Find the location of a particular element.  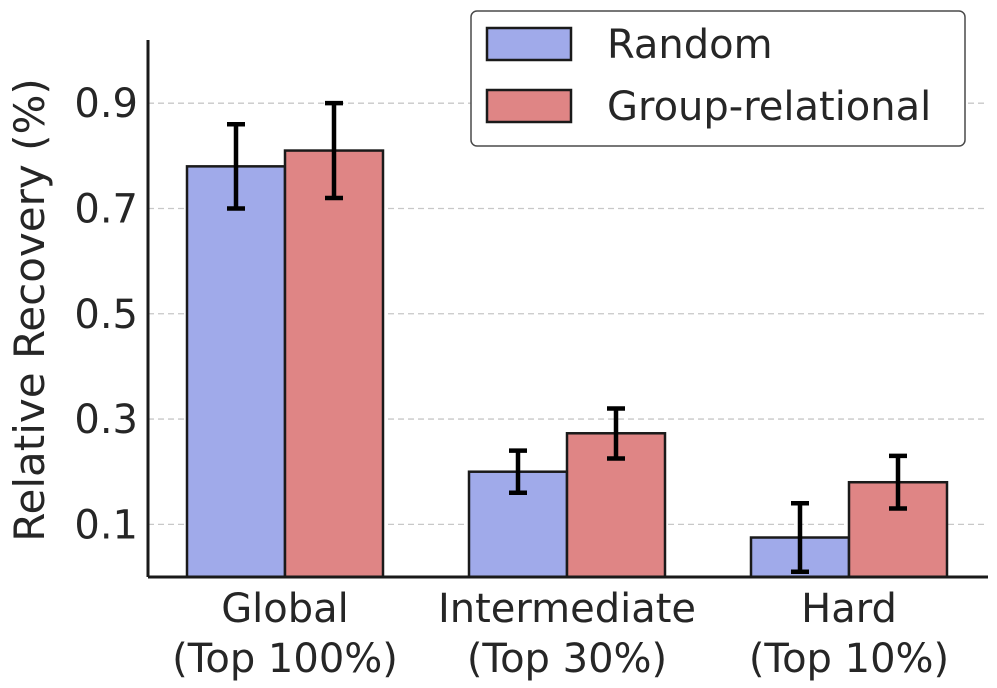

x-tick-label: Global is located at coordinates (285, 609).